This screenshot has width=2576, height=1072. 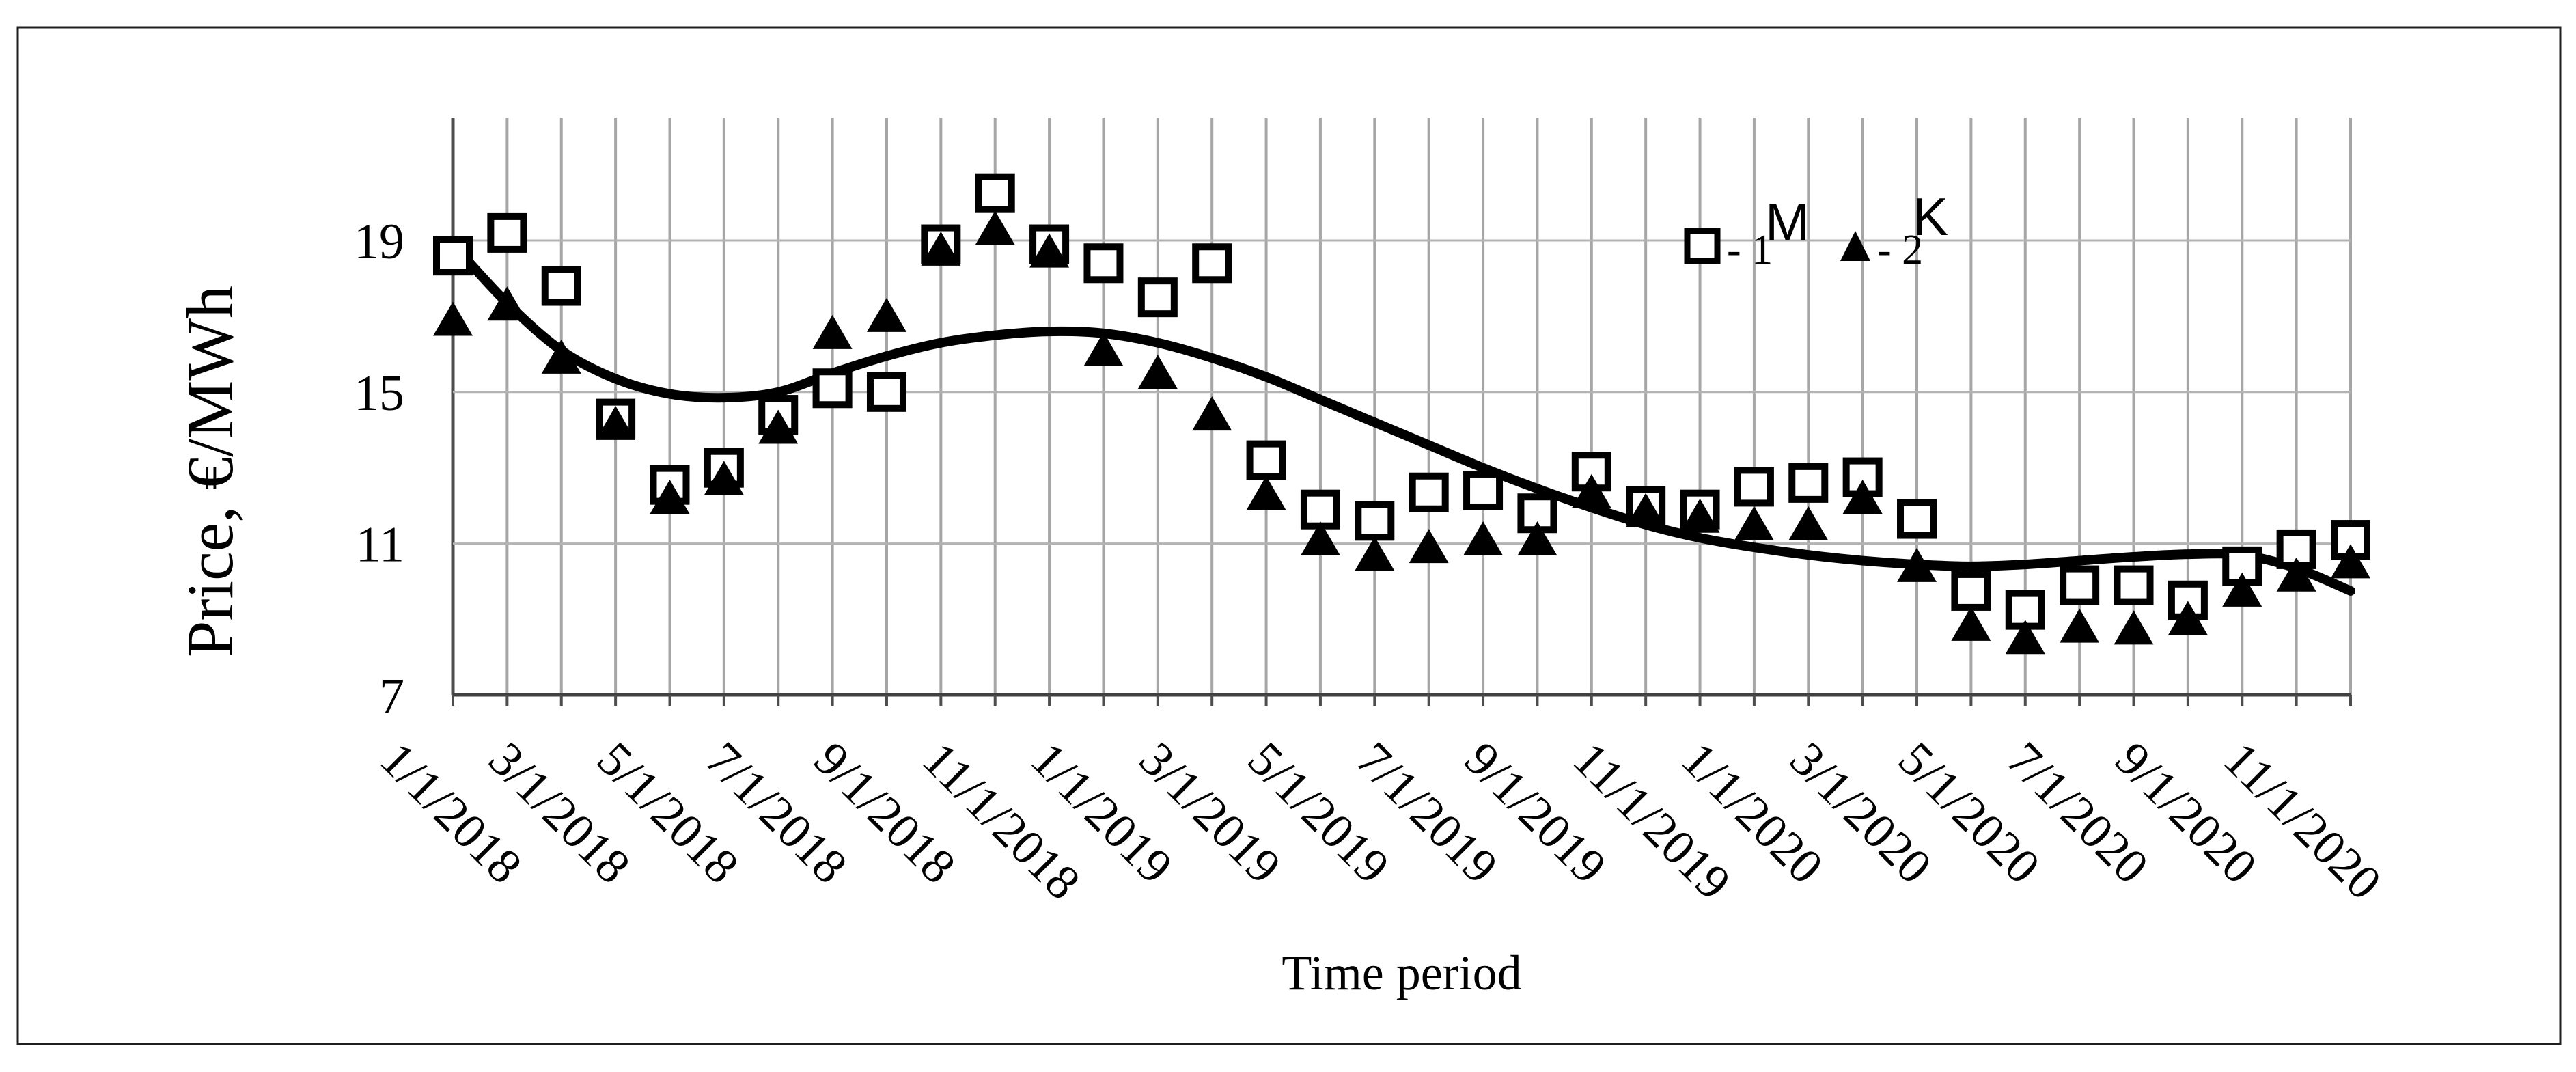 I want to click on axes-layer, so click(x=1402, y=699).